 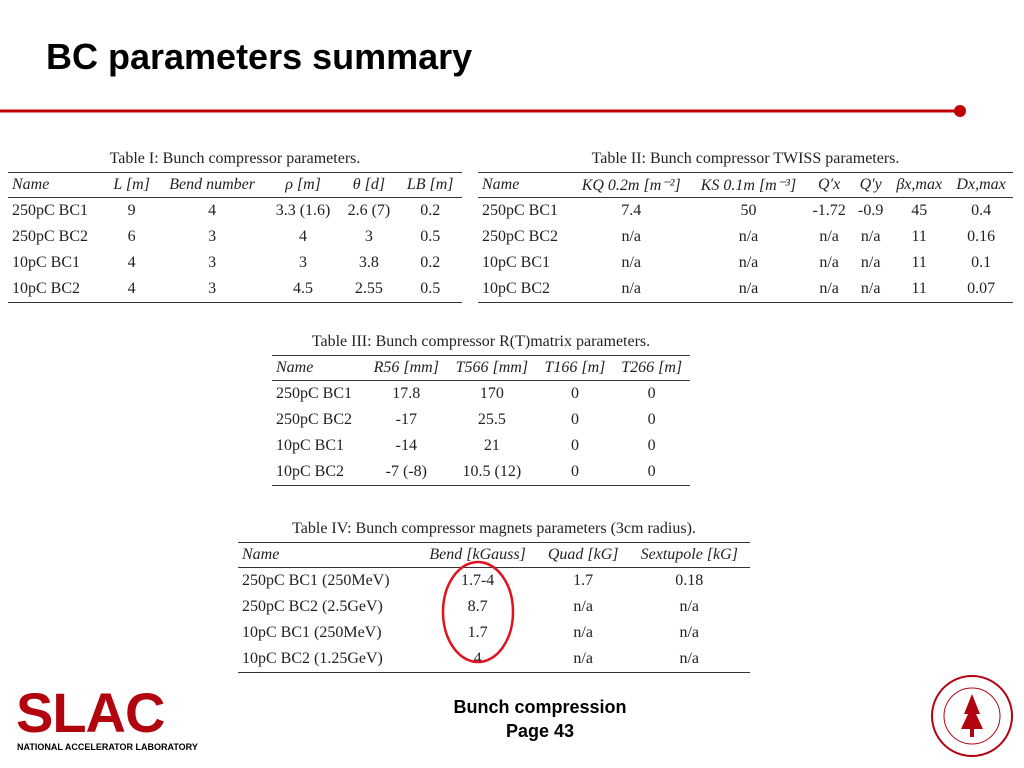 What do you see at coordinates (981, 210) in the screenshot?
I see `table-cell: 0.4` at bounding box center [981, 210].